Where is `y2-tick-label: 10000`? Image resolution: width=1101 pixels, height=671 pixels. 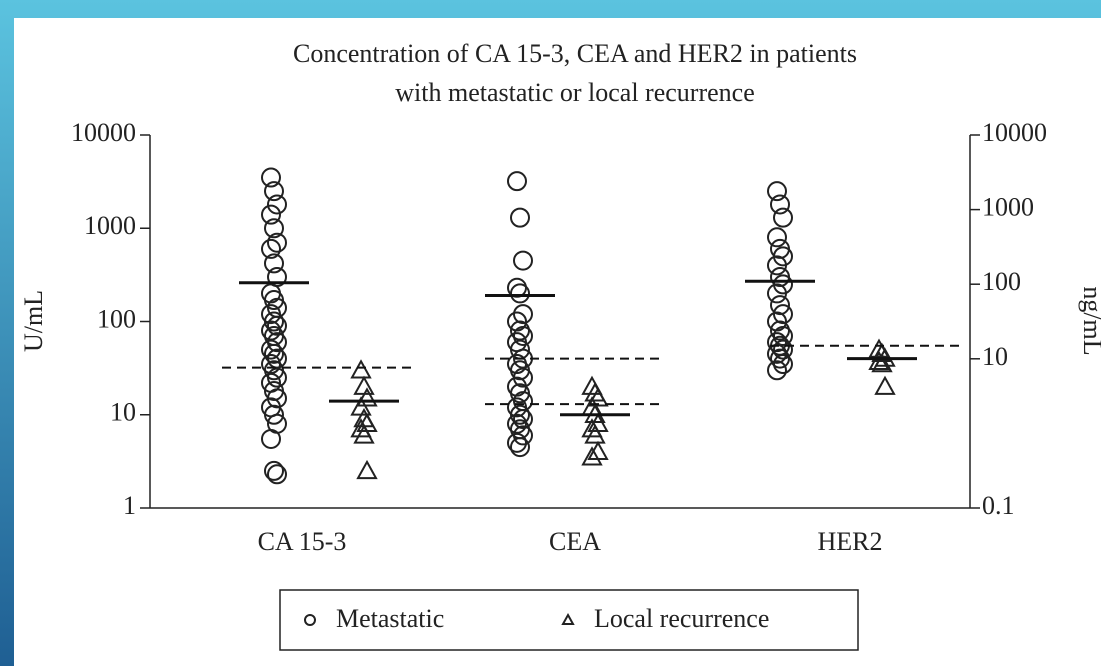 y2-tick-label: 10000 is located at coordinates (1014, 132).